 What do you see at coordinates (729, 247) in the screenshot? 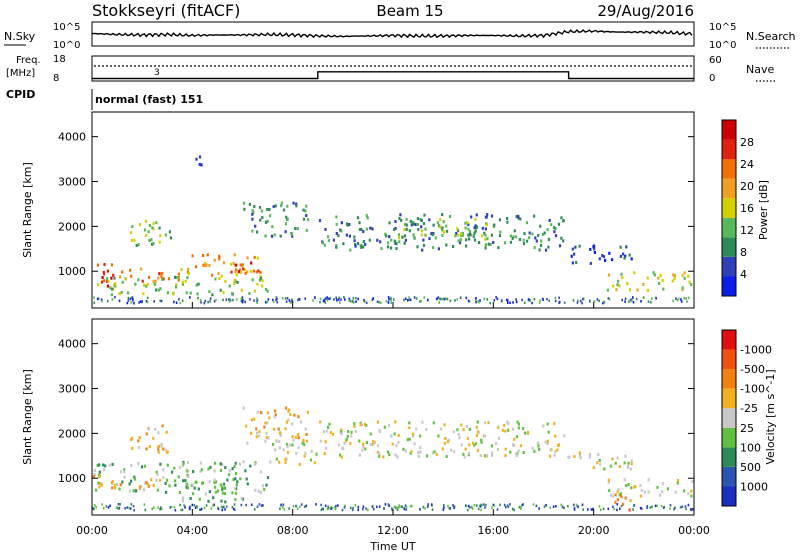
I see `power-colorbar-swatch` at bounding box center [729, 247].